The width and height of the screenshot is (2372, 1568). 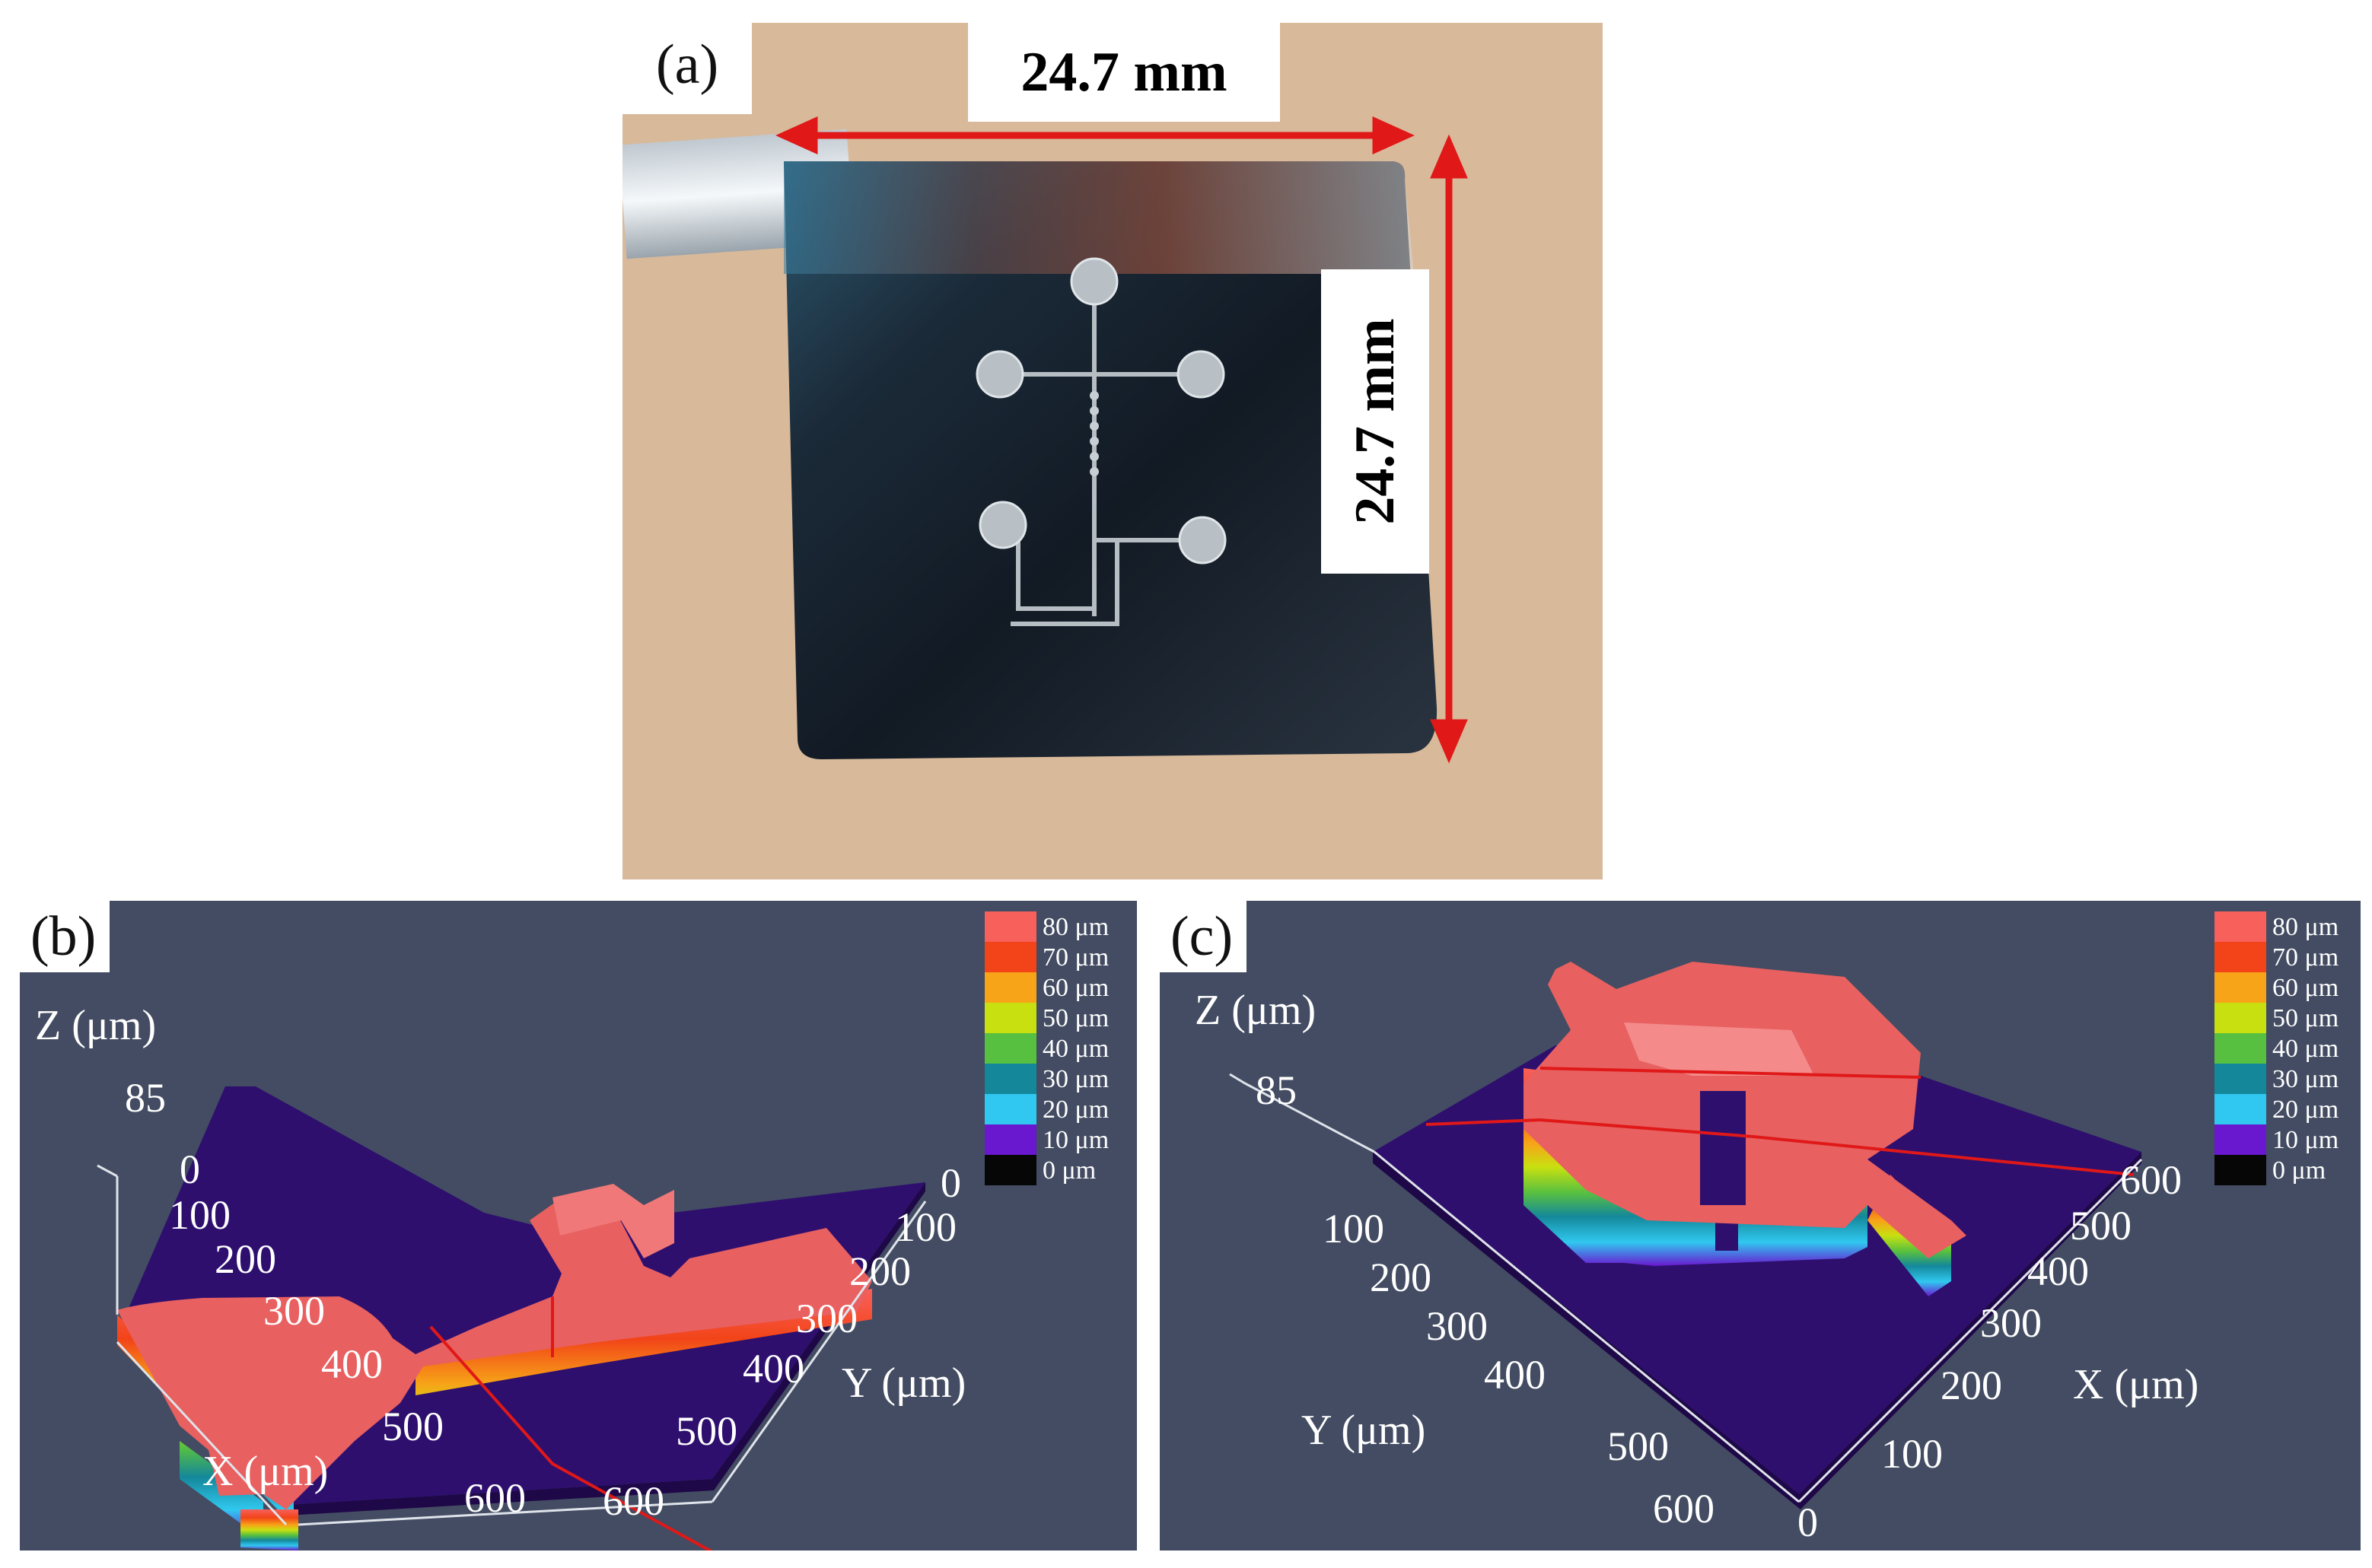 I want to click on y-tick-c: 100, so click(x=1353, y=1229).